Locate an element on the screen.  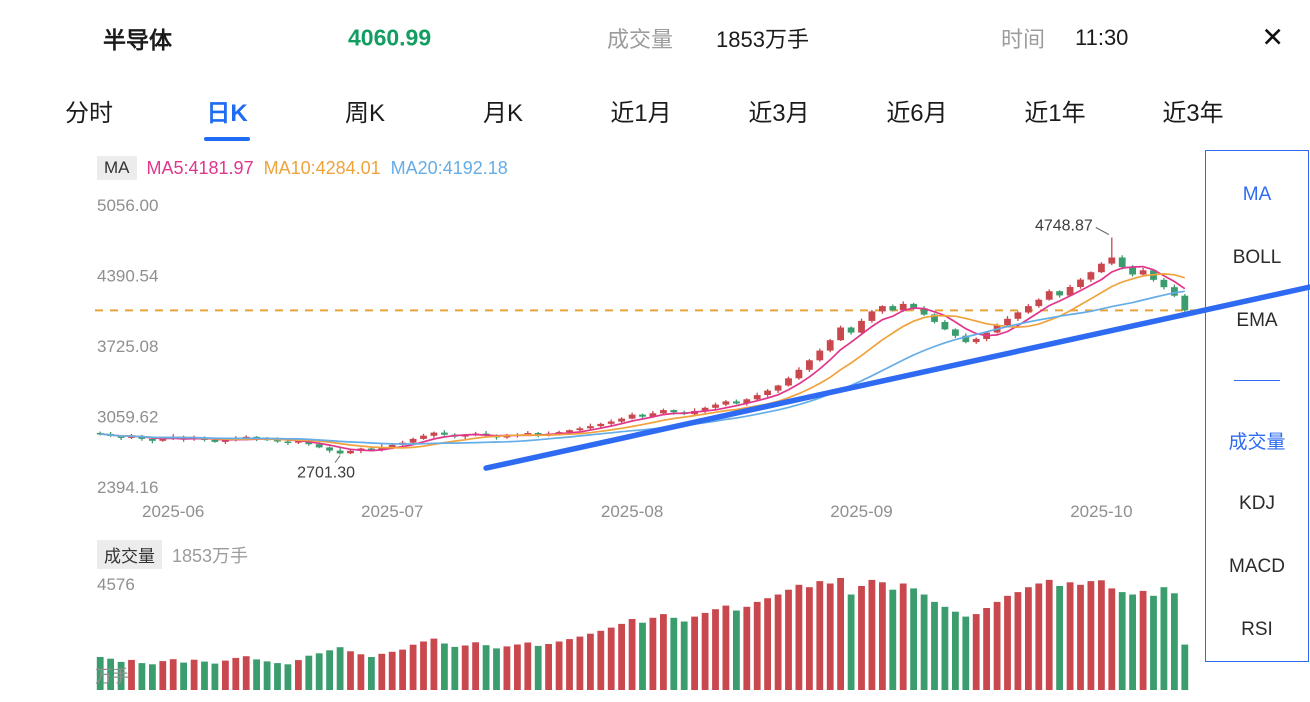
svg-text: 2701.30 is located at coordinates (326, 473).